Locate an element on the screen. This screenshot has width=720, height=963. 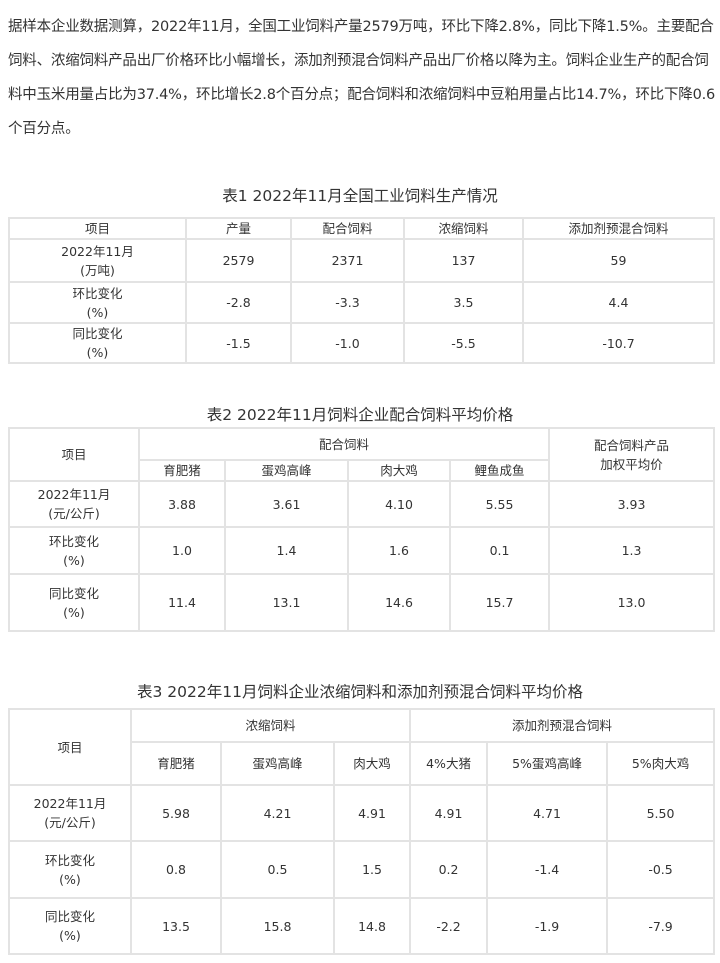
cell-text: -5.5 is located at coordinates (463, 343).